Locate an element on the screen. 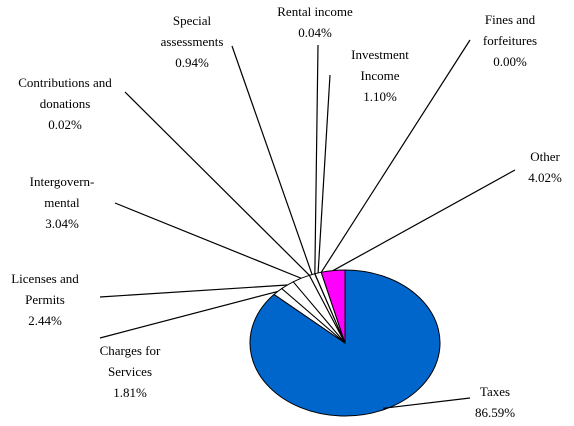  category-label: Investment Income is located at coordinates (380, 65).